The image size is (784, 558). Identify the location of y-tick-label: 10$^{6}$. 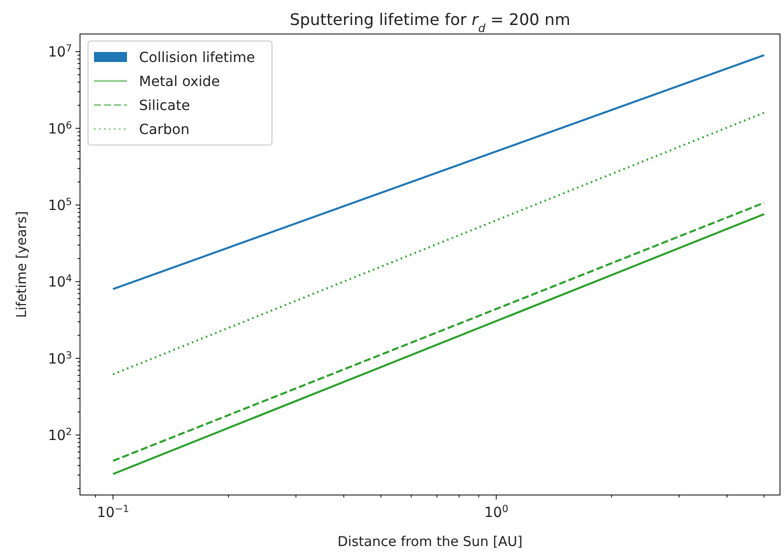
(60, 129).